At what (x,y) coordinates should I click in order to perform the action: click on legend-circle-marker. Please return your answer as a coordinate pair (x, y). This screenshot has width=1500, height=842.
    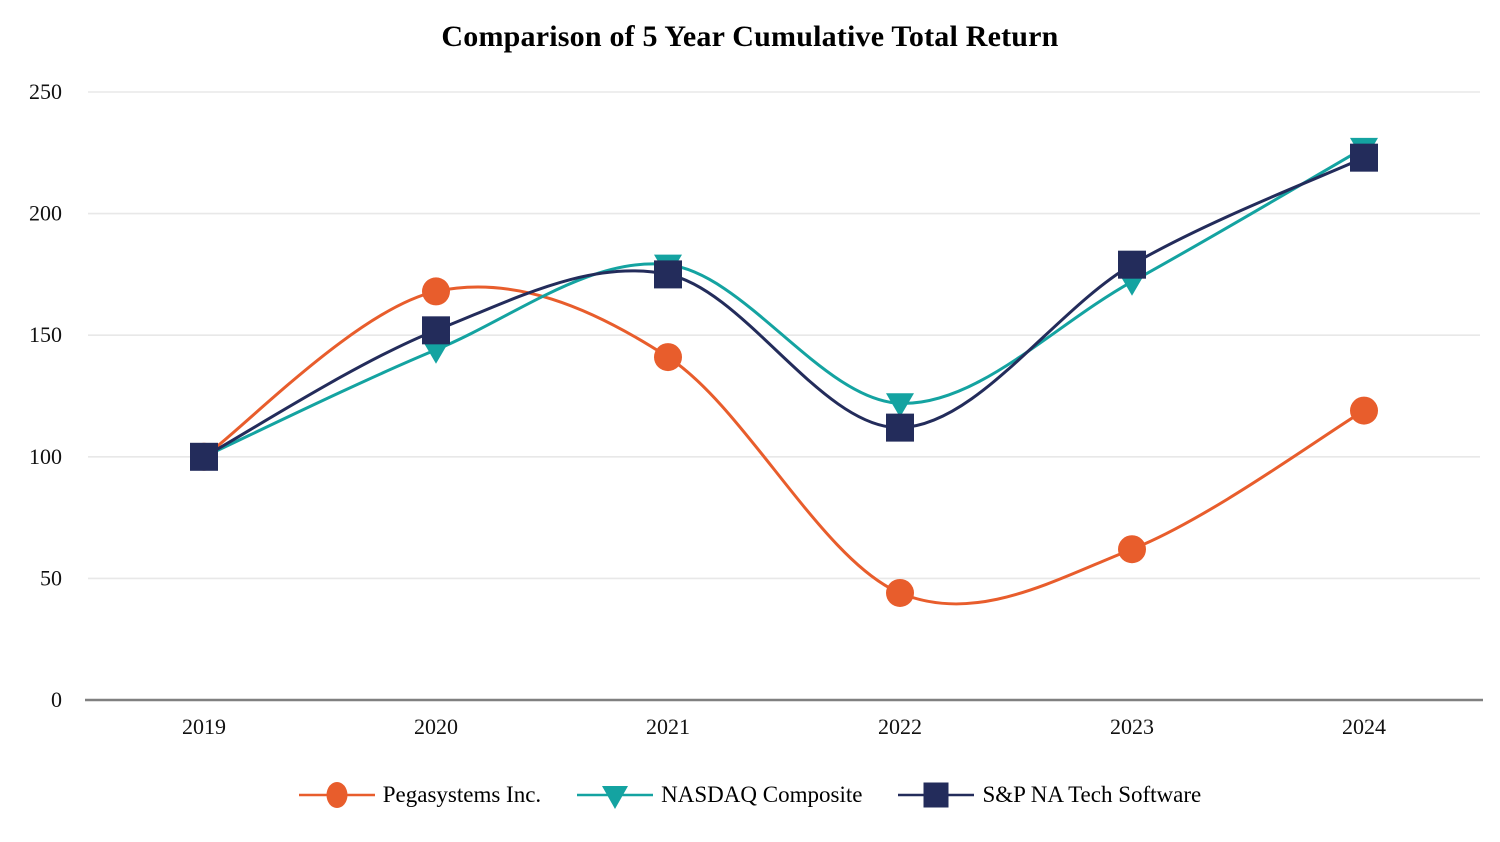
    Looking at the image, I should click on (337, 795).